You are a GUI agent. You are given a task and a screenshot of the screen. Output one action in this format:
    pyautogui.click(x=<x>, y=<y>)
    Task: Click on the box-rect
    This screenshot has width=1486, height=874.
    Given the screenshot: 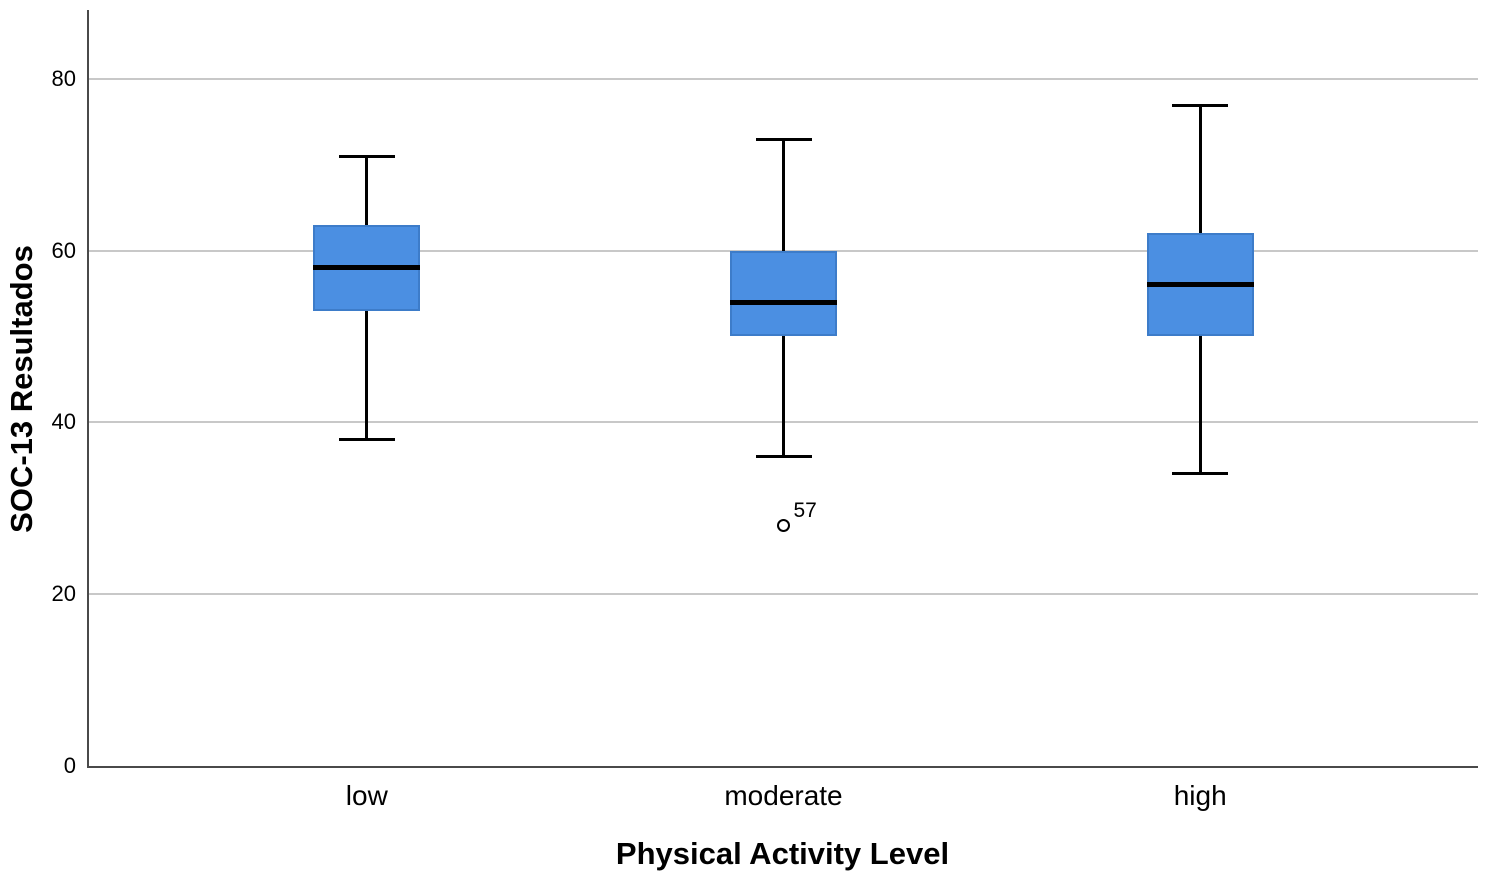 What is the action you would take?
    pyautogui.click(x=783, y=293)
    